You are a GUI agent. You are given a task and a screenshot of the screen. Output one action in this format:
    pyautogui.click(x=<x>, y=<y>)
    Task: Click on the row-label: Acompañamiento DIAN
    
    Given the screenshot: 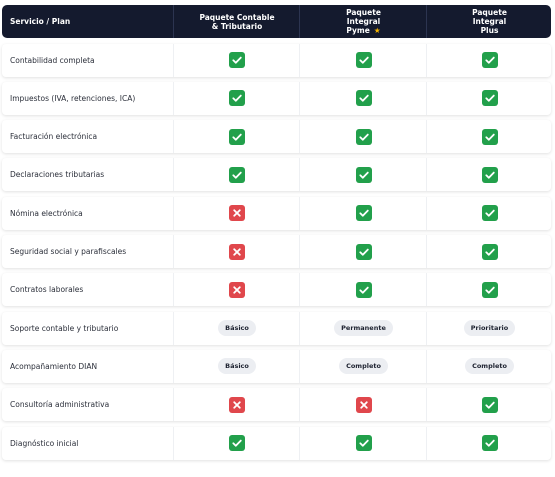 What is the action you would take?
    pyautogui.click(x=54, y=366)
    